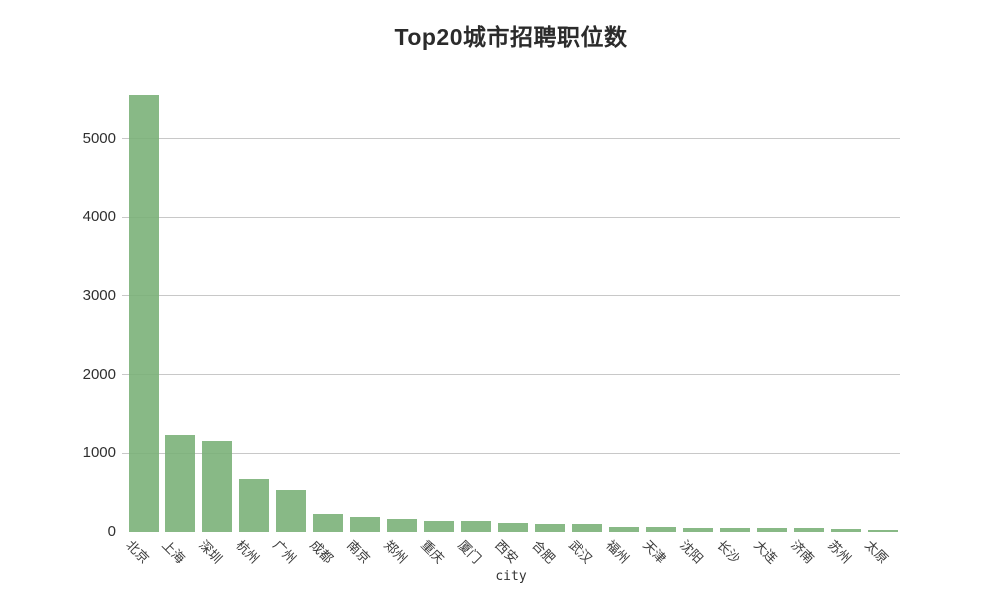 The image size is (1000, 600). I want to click on x-tick-label-上海: 上海, so click(174, 552).